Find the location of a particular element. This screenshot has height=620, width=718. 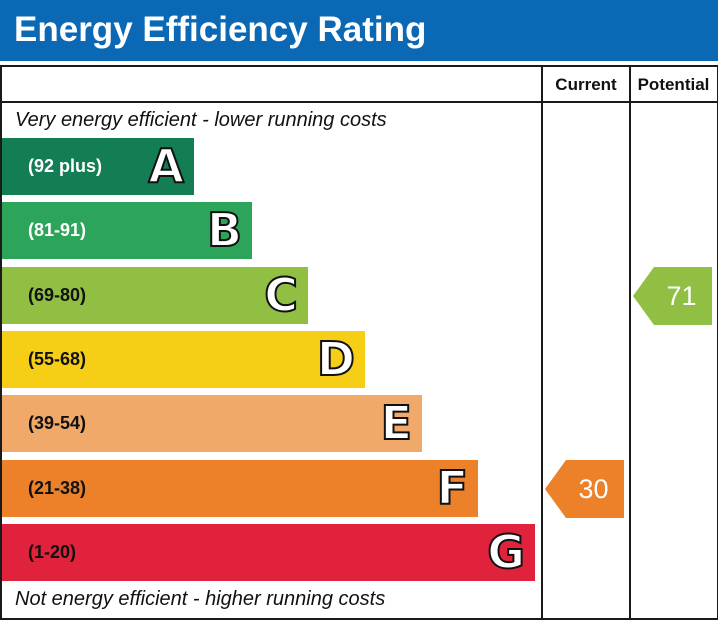

band-d: (55-68) D is located at coordinates (183, 359).